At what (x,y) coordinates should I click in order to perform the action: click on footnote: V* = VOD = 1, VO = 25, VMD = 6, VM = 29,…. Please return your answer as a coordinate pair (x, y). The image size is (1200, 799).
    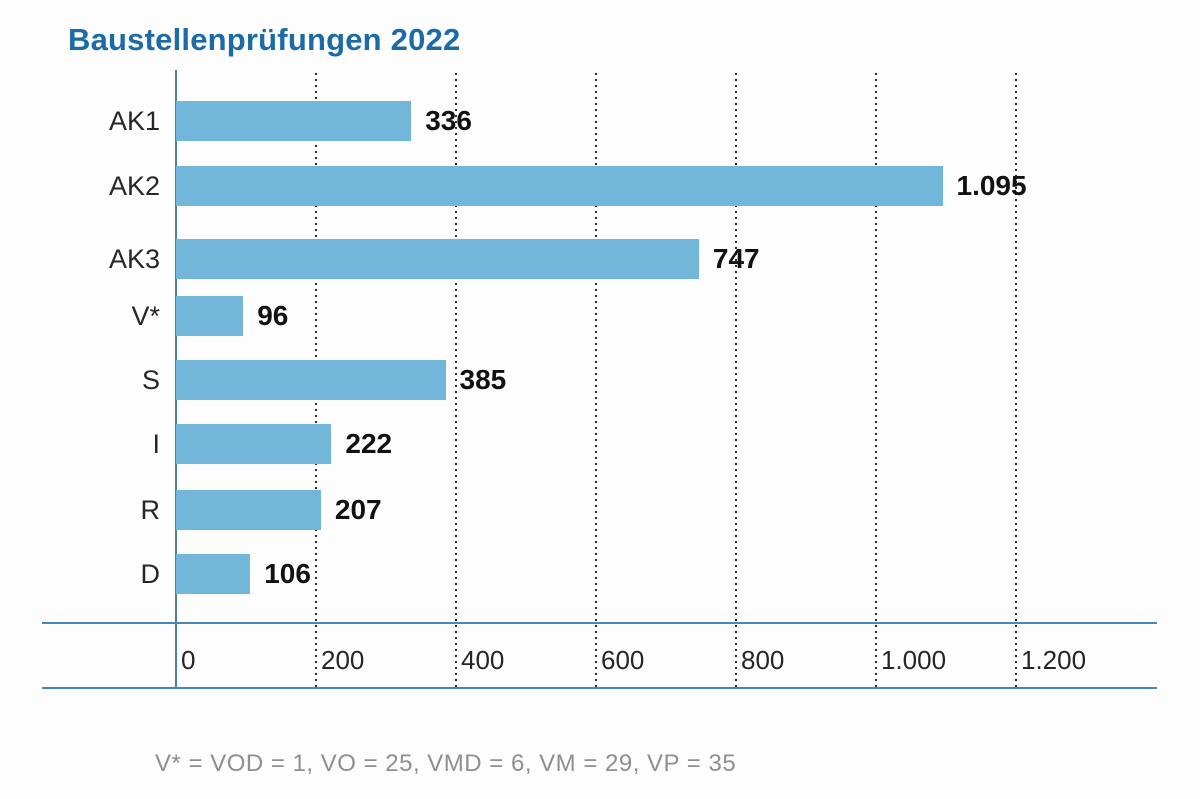
    Looking at the image, I should click on (446, 763).